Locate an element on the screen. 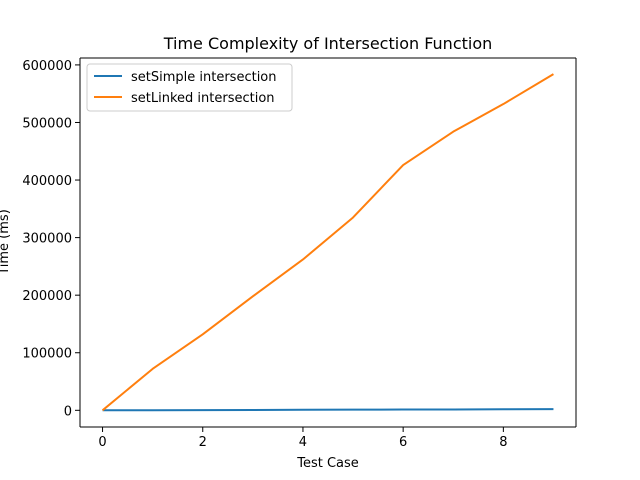 The height and width of the screenshot is (480, 640). legend-label-setlinked: setLinked intersection is located at coordinates (203, 98).